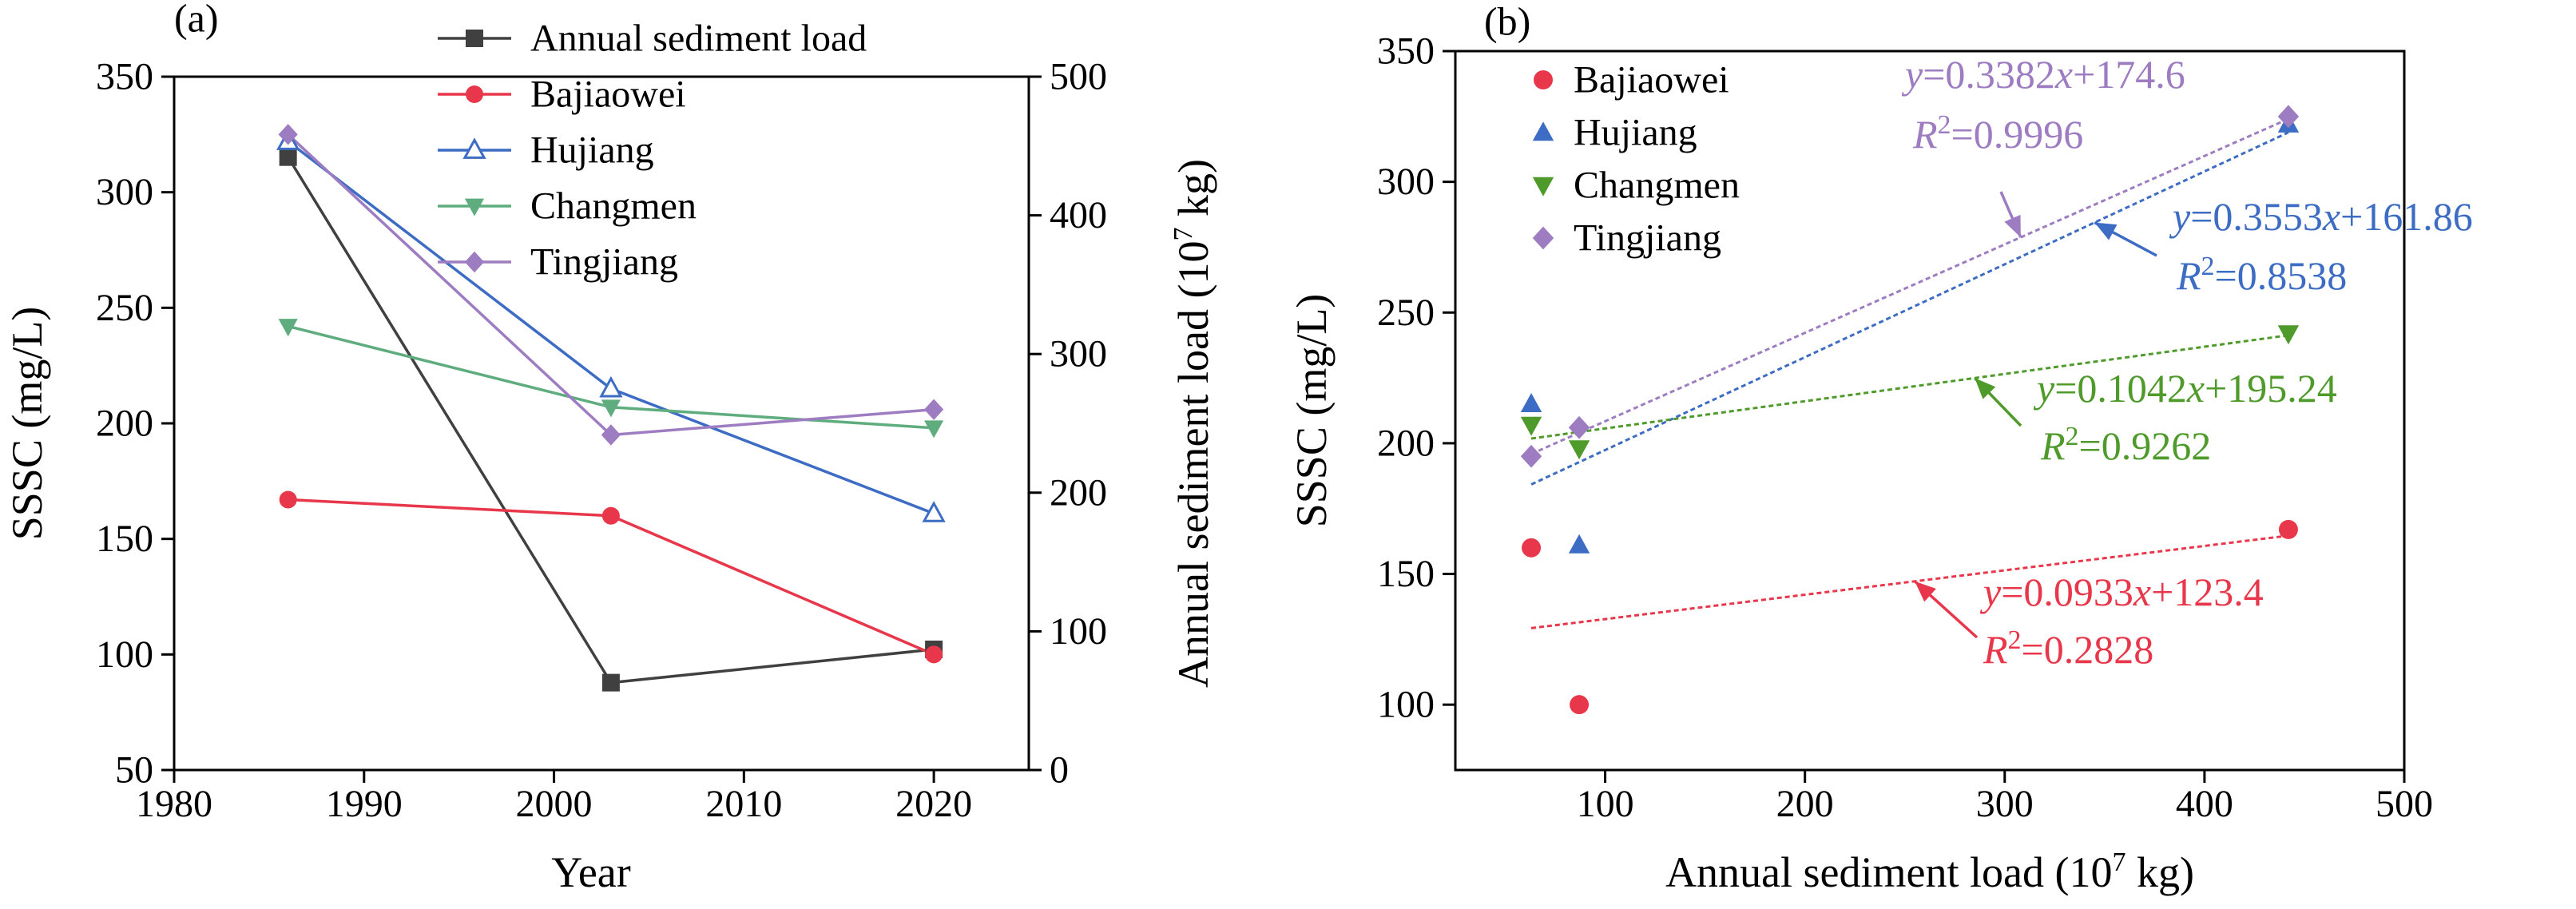 This screenshot has height=909, width=2576. What do you see at coordinates (2118, 862) in the screenshot?
I see `chart-b-x-label-sup: 7` at bounding box center [2118, 862].